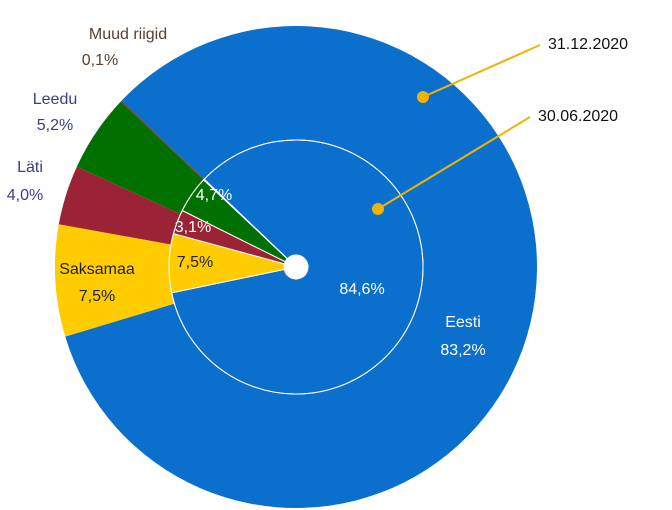  I want to click on category-label: Eesti, so click(463, 322).